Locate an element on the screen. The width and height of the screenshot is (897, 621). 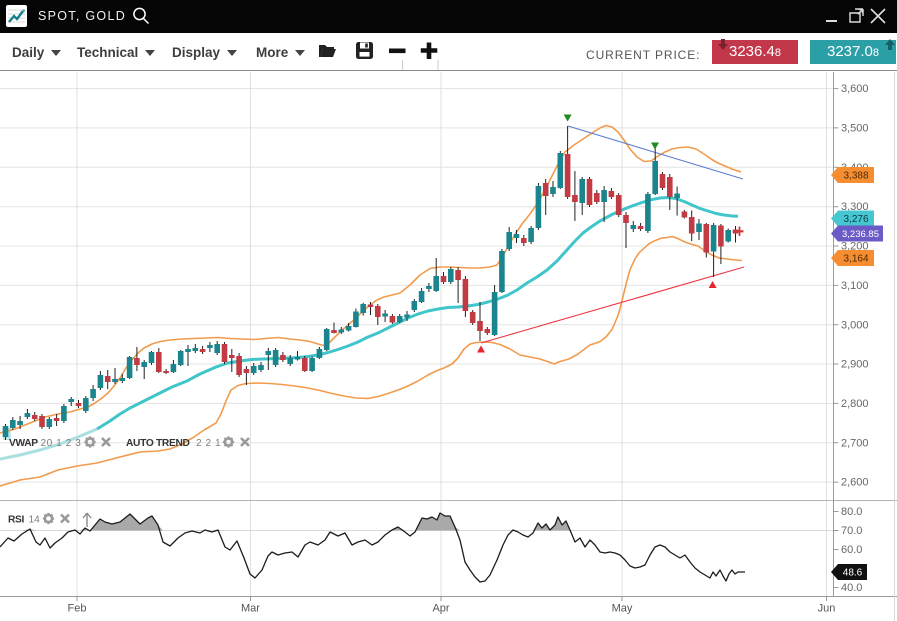
svg-text: 3,236.85 is located at coordinates (860, 234).